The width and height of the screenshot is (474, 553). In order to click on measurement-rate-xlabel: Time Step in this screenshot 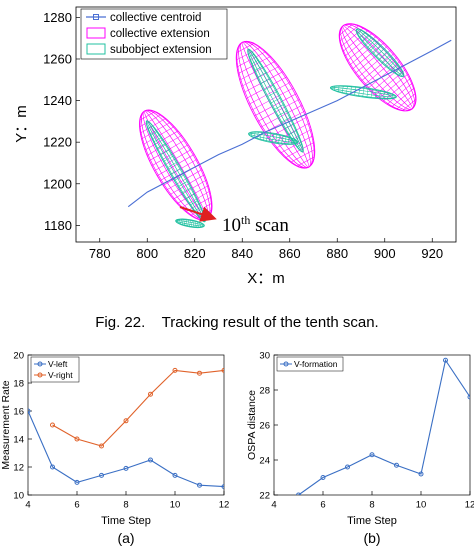, I will do `click(126, 521)`.